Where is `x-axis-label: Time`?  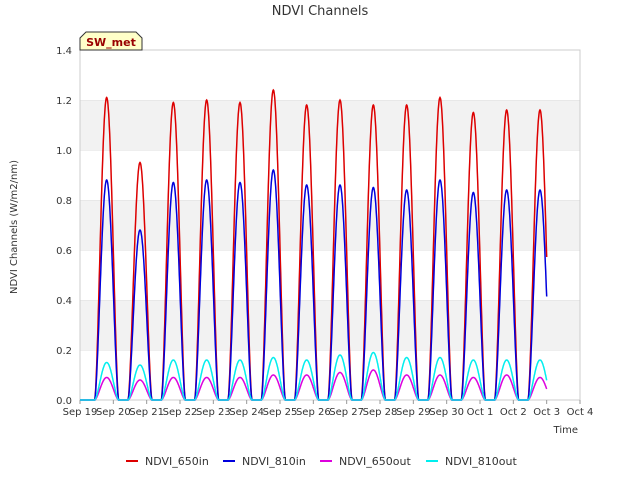 x-axis-label: Time is located at coordinates (565, 430).